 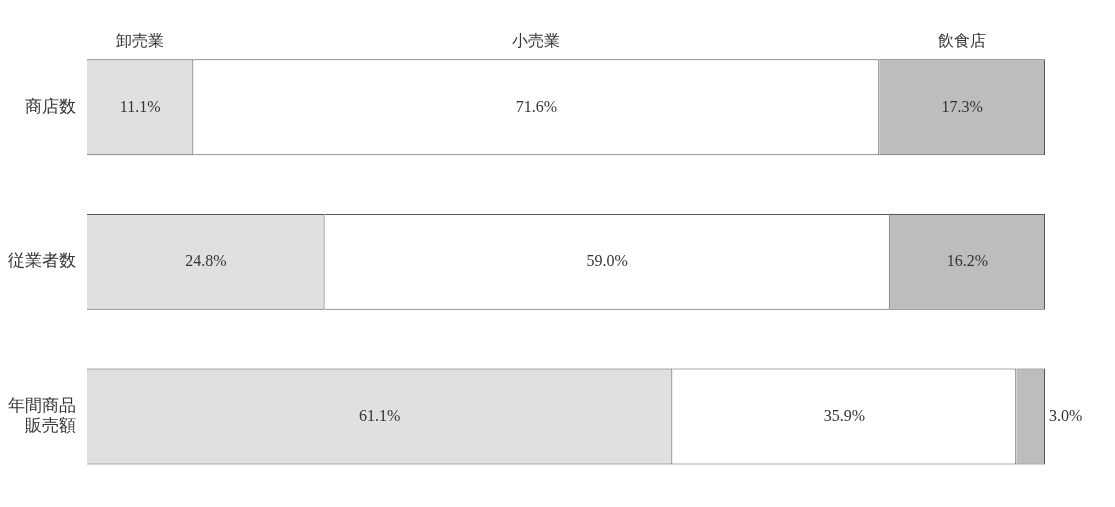 What do you see at coordinates (140, 106) in the screenshot?
I see `data-label: 11.1%` at bounding box center [140, 106].